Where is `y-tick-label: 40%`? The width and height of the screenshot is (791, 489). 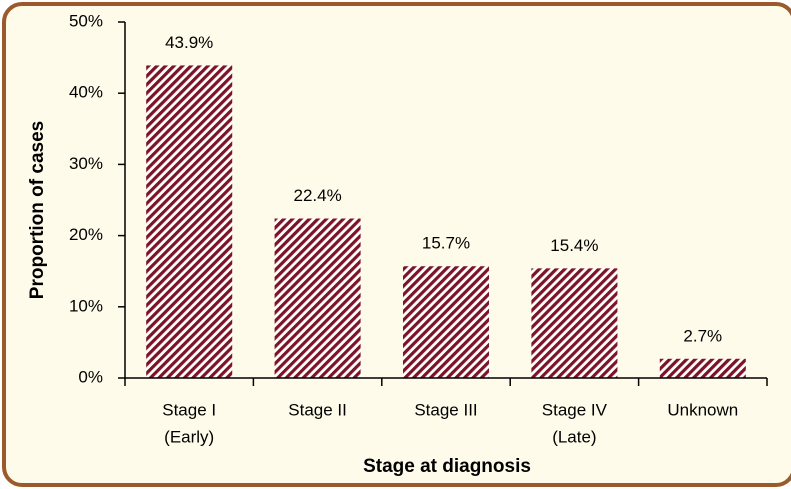
y-tick-label: 40% is located at coordinates (86, 92).